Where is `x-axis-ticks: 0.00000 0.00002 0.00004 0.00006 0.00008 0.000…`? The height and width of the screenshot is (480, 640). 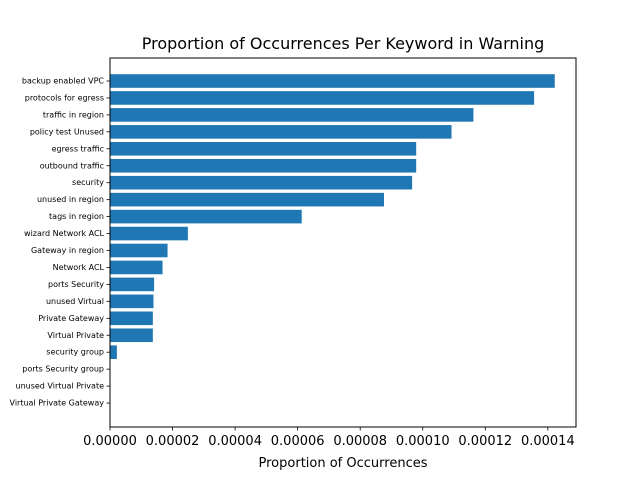 x-axis-ticks: 0.00000 0.00002 0.00004 0.00006 0.00008 0.000… is located at coordinates (329, 438).